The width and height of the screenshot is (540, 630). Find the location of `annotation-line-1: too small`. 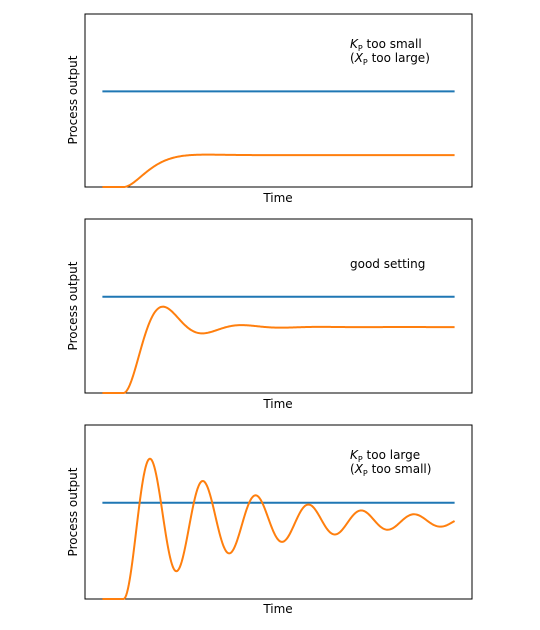

annotation-line-1: too small is located at coordinates (394, 44).